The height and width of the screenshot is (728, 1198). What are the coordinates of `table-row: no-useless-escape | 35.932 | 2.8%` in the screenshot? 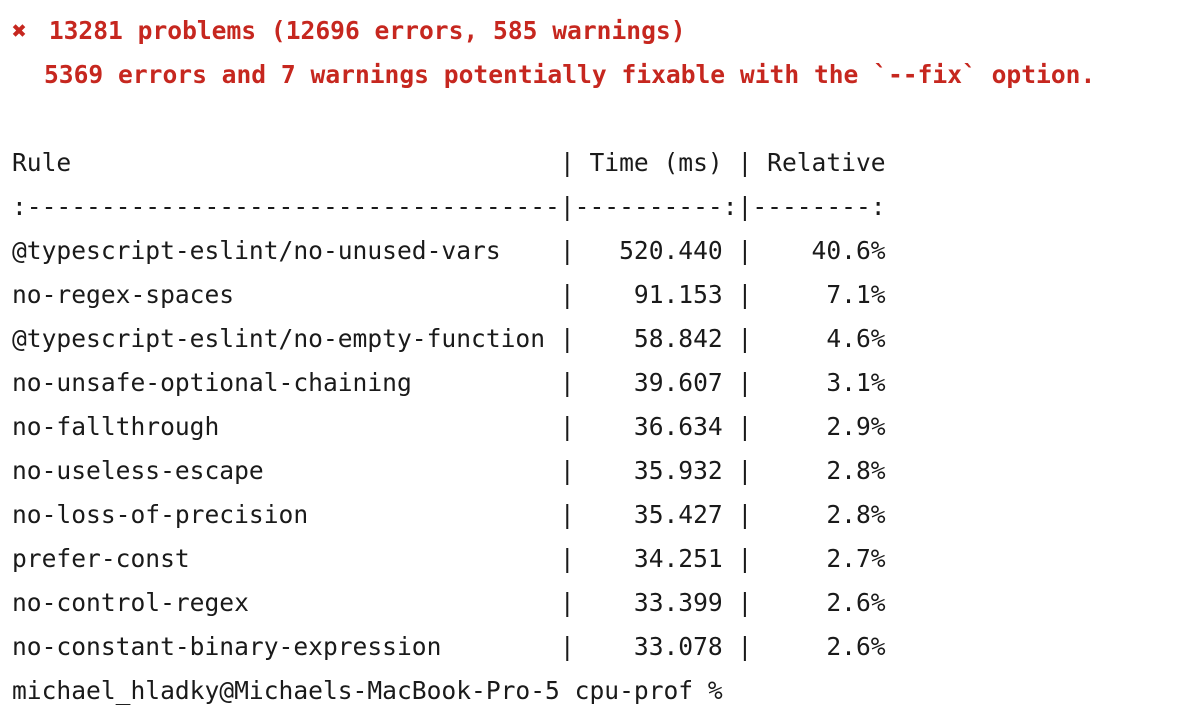 It's located at (449, 470).